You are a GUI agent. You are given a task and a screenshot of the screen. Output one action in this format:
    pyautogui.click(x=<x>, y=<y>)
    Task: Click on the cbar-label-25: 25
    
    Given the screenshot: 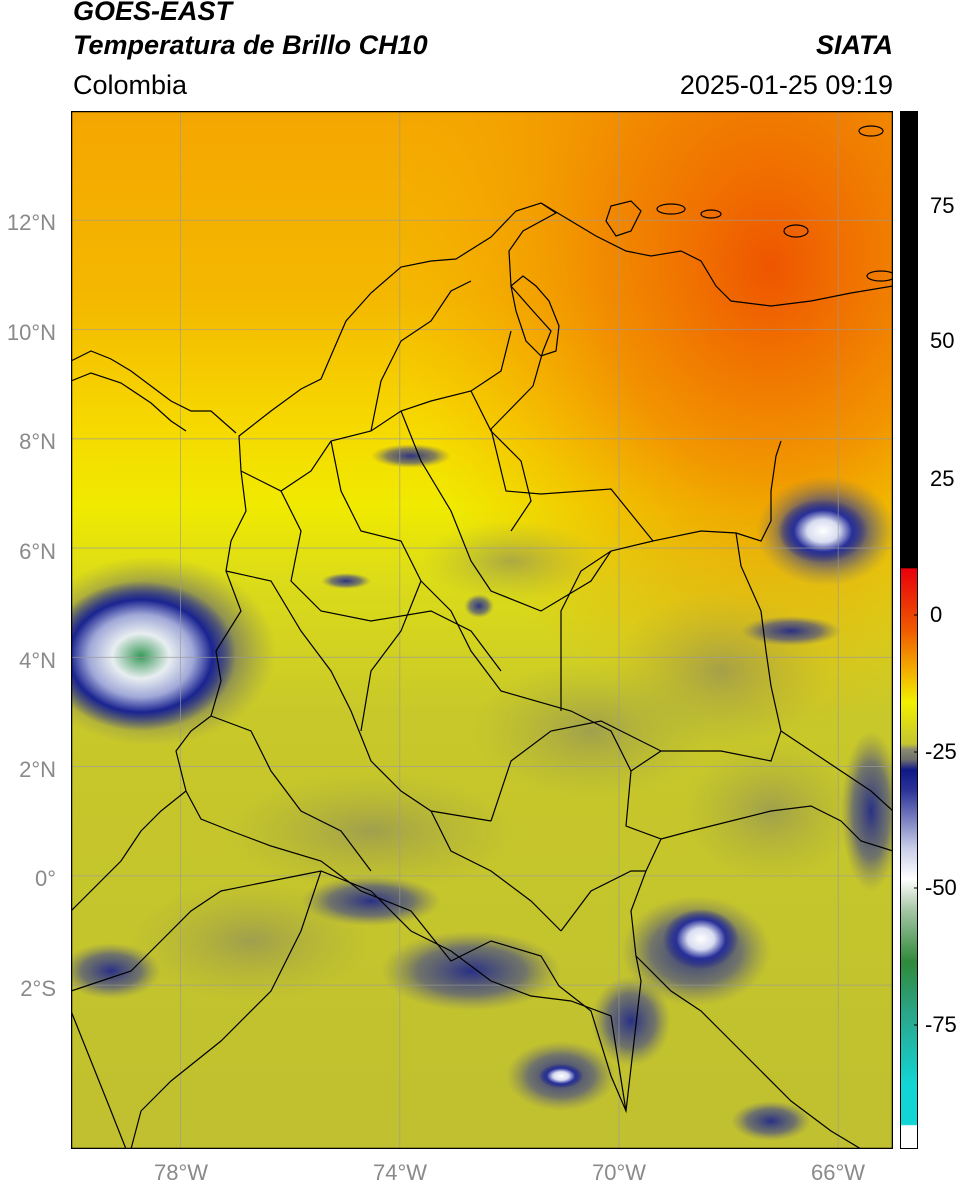 What is the action you would take?
    pyautogui.click(x=942, y=478)
    